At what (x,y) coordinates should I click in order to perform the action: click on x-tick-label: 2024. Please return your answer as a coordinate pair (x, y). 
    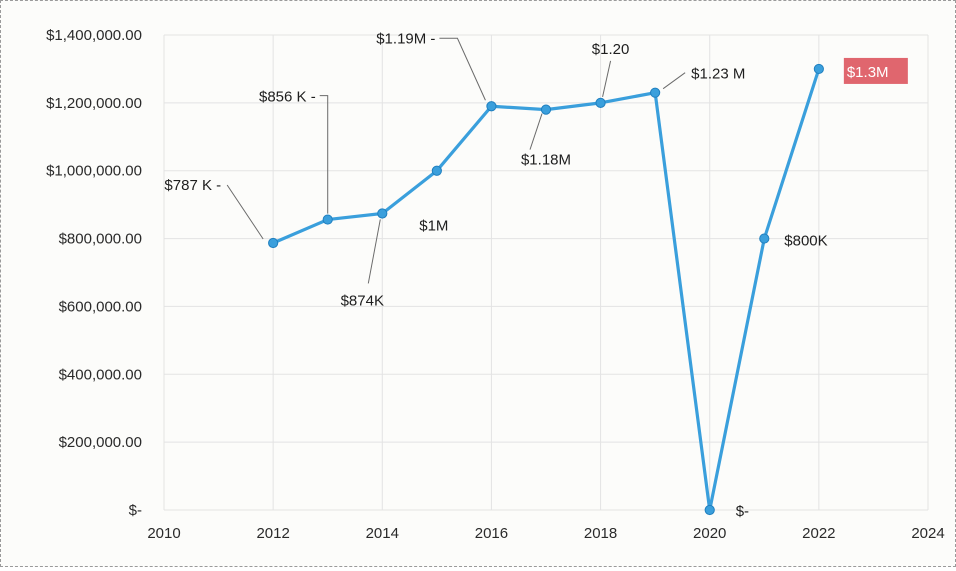
    Looking at the image, I should click on (927, 533).